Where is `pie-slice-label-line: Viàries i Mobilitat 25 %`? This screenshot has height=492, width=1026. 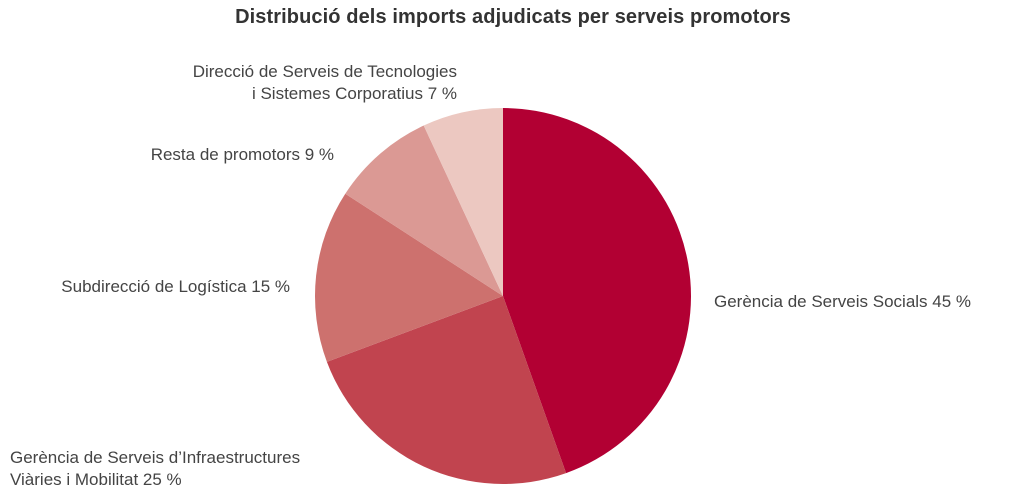 pie-slice-label-line: Viàries i Mobilitat 25 % is located at coordinates (96, 479).